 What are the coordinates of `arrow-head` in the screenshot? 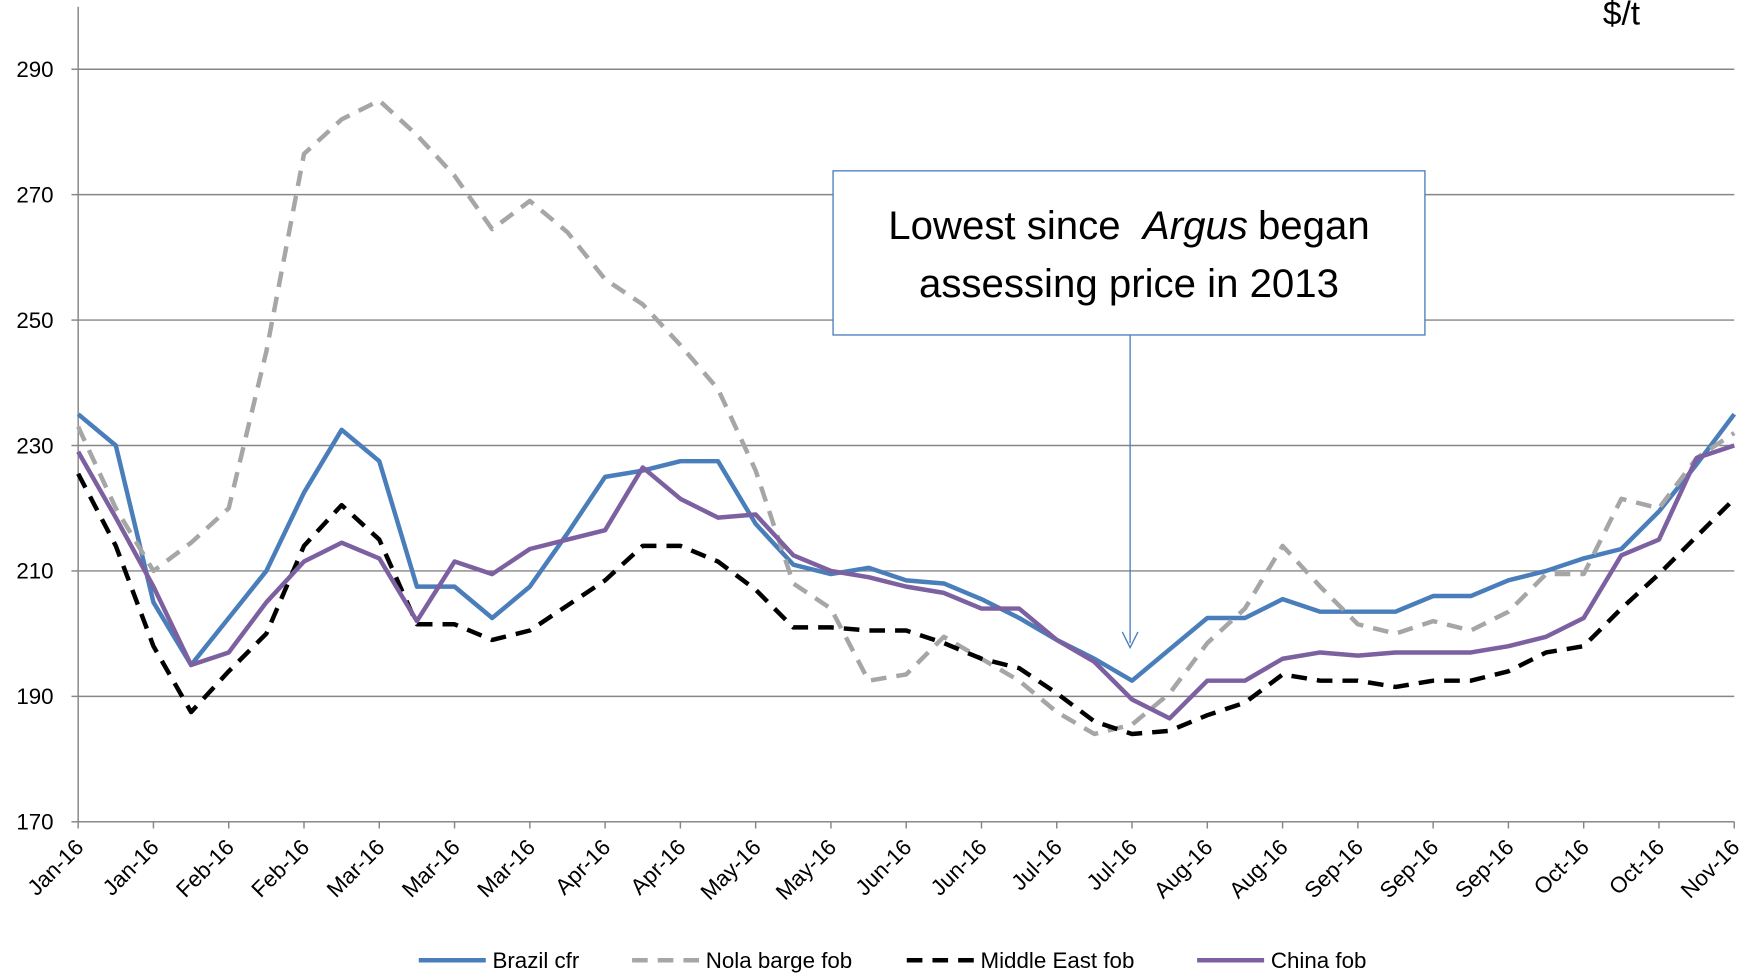 It's located at (1130, 640).